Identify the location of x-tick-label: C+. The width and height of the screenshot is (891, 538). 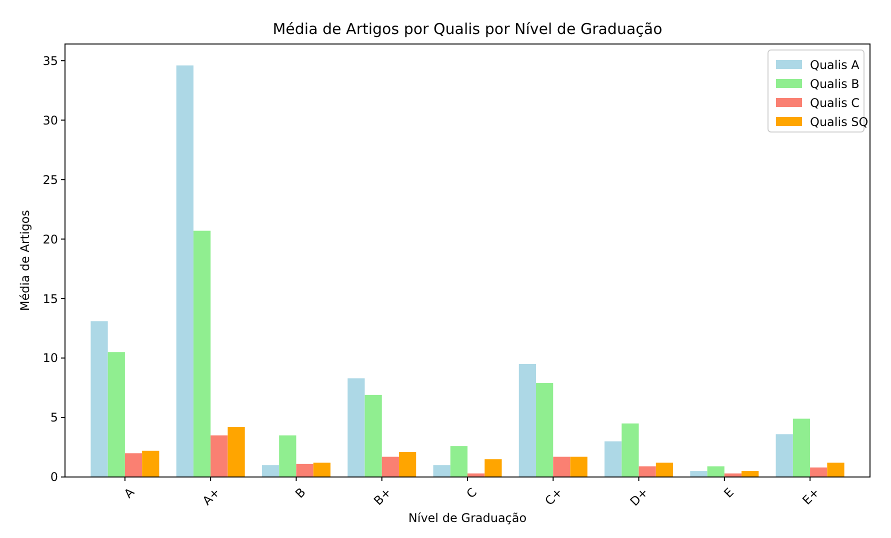
(554, 496).